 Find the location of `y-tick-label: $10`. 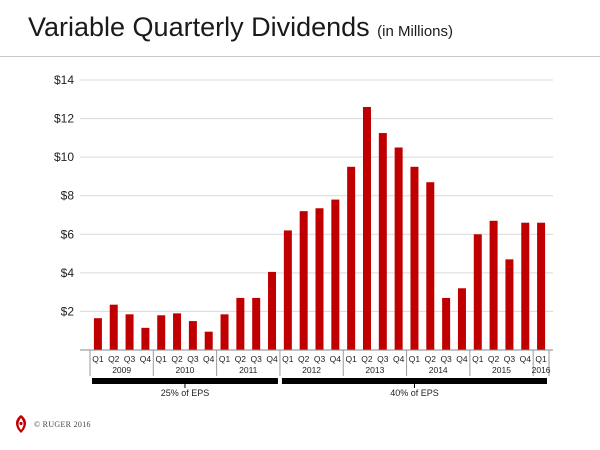

y-tick-label: $10 is located at coordinates (64, 157).